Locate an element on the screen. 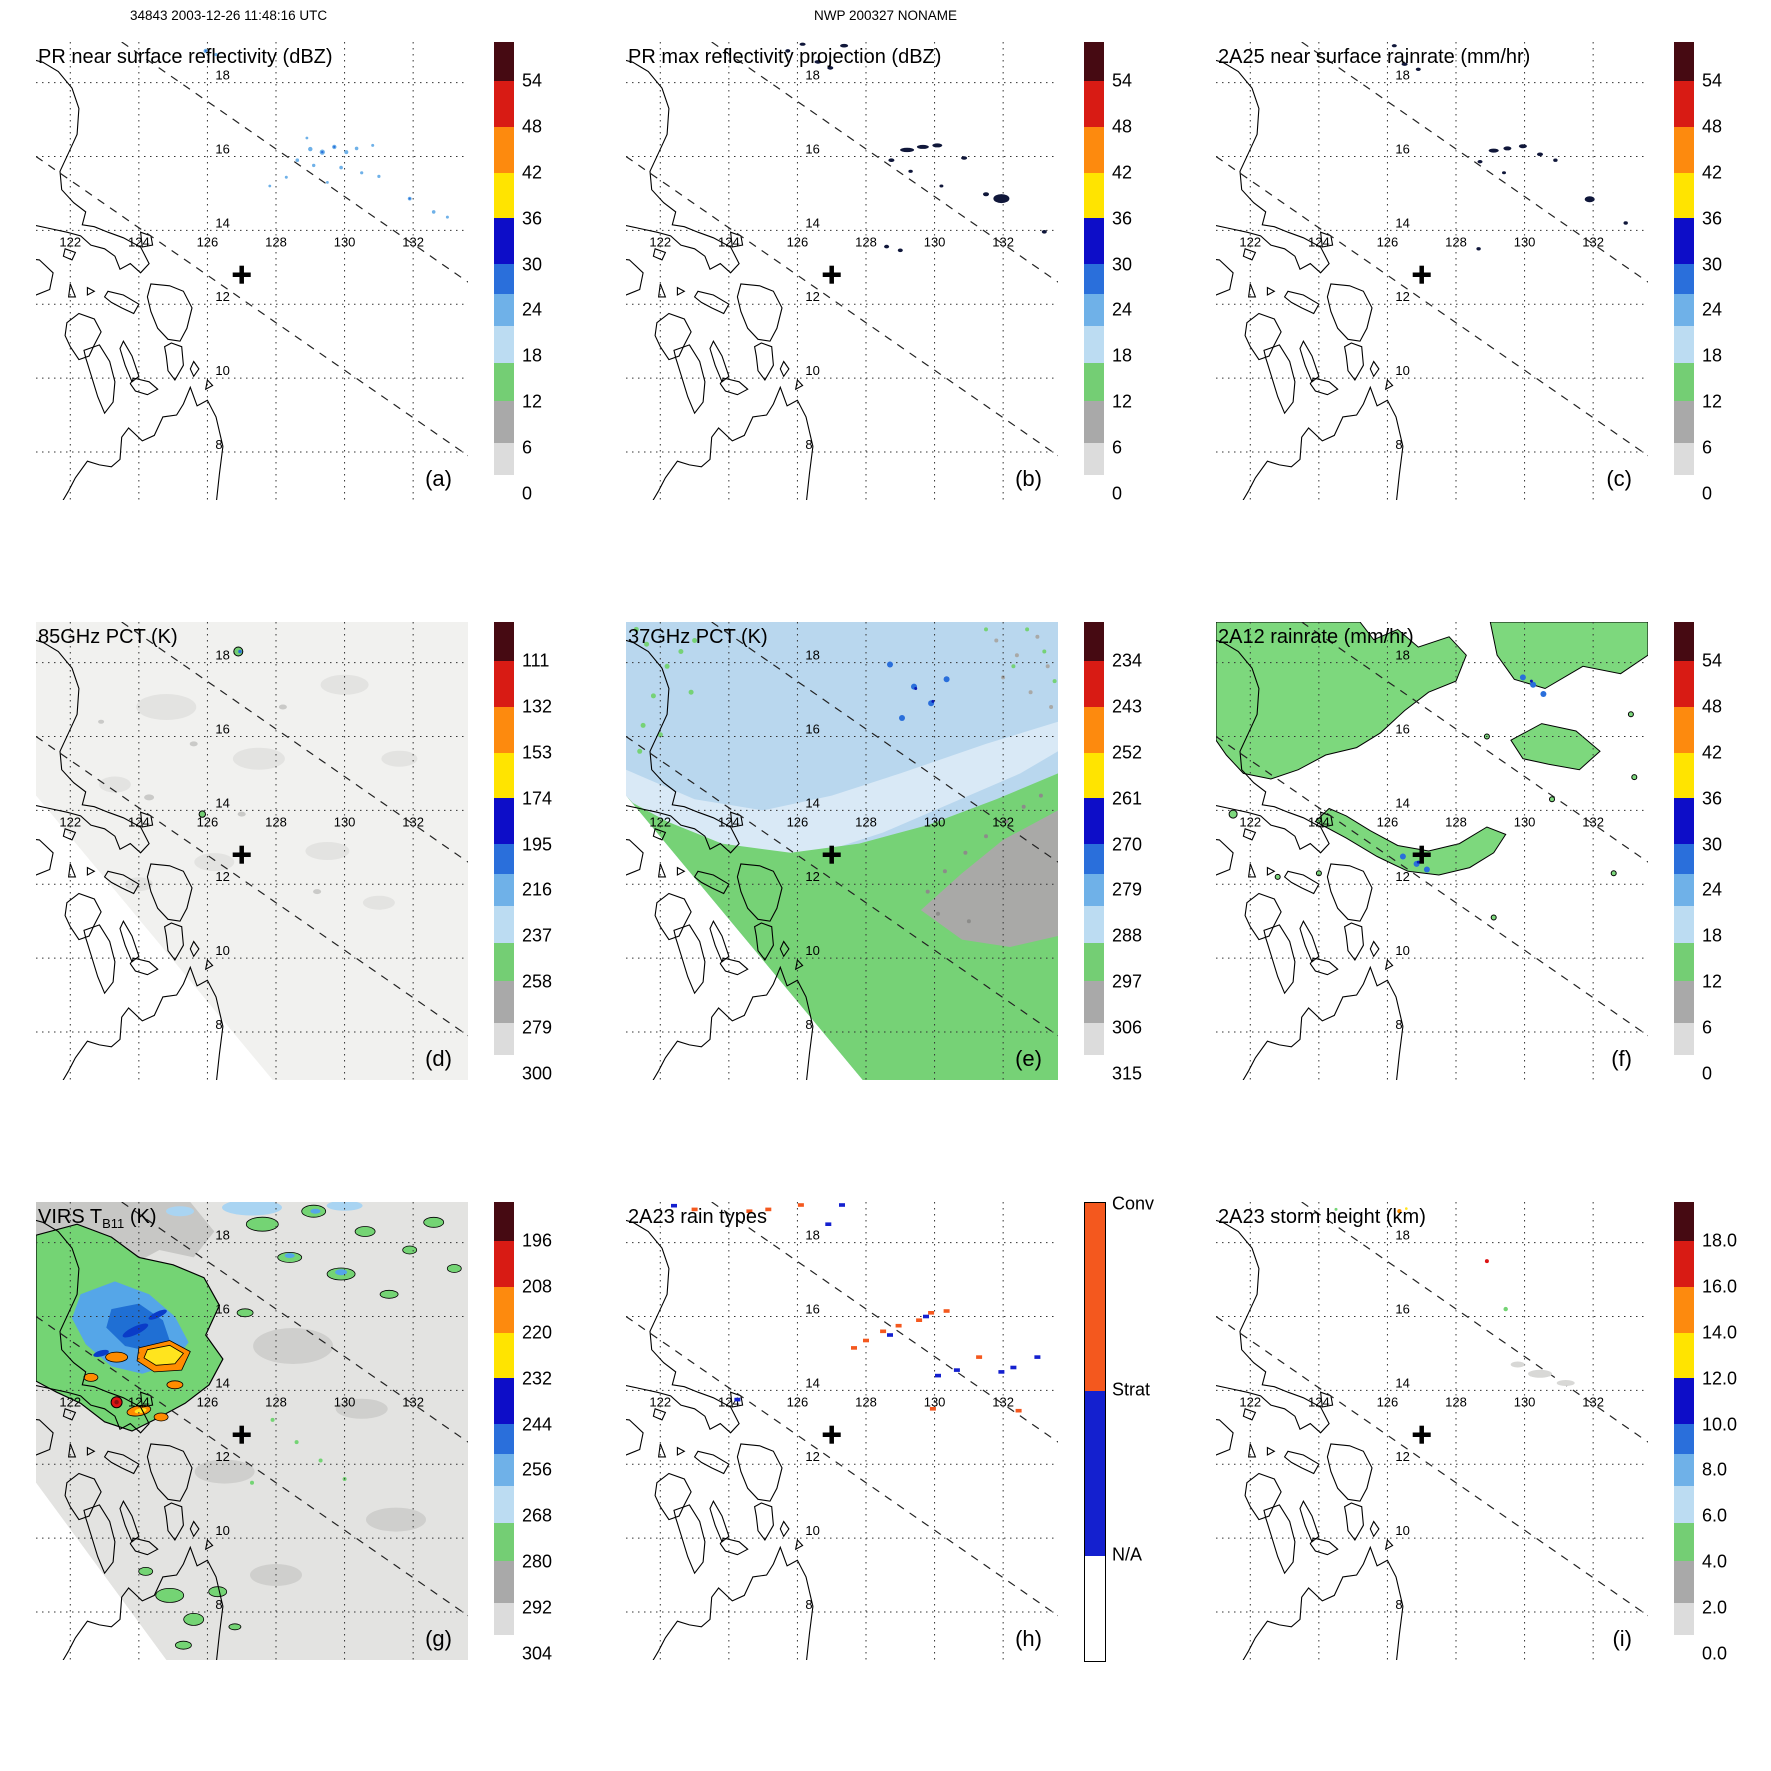 Image resolution: width=1771 pixels, height=1771 pixels. colorbar-tick-label: 6.0 is located at coordinates (1715, 1515).